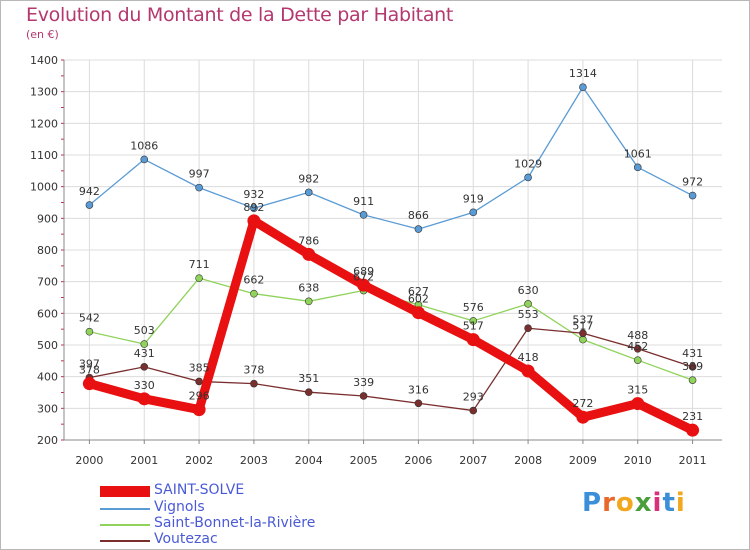 Image resolution: width=750 pixels, height=550 pixels. What do you see at coordinates (253, 370) in the screenshot?
I see `data-label-voutezac: 378` at bounding box center [253, 370].